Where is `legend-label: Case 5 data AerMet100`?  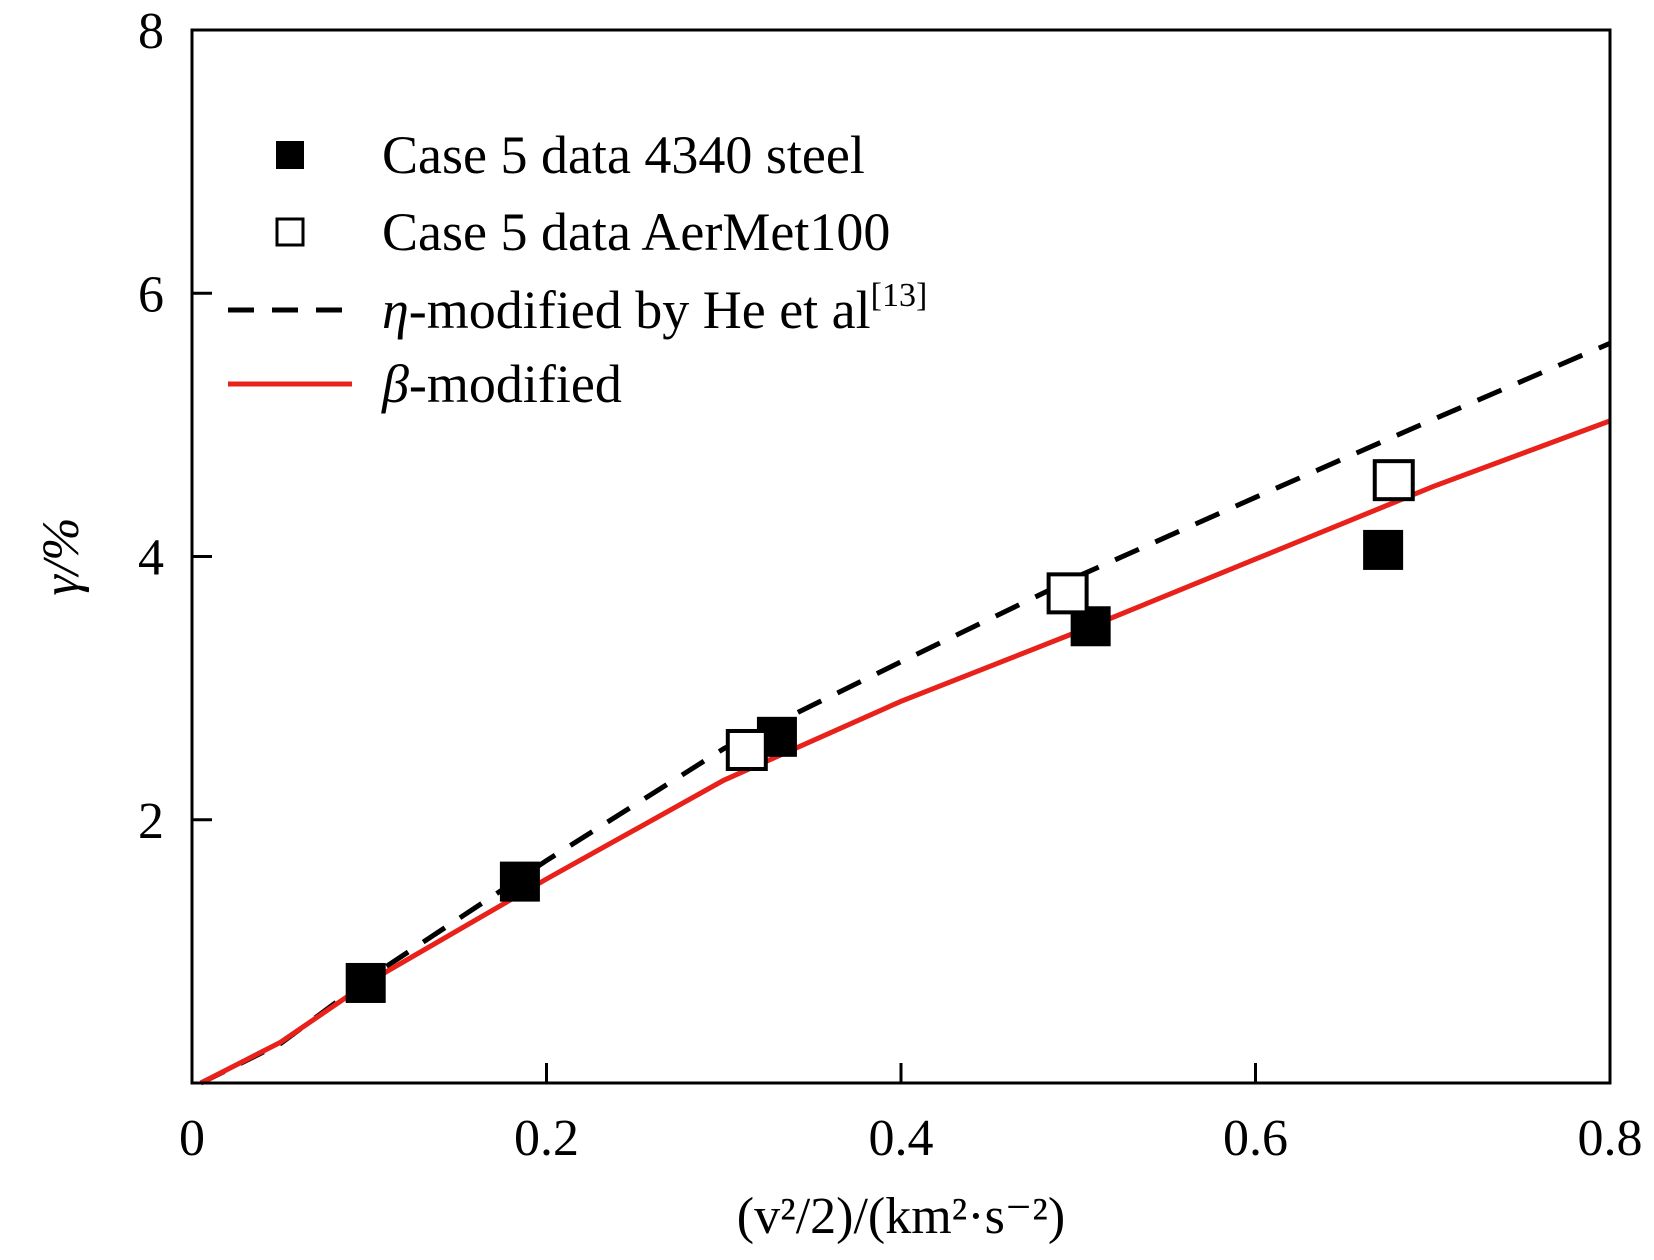 legend-label: Case 5 data AerMet100 is located at coordinates (636, 232).